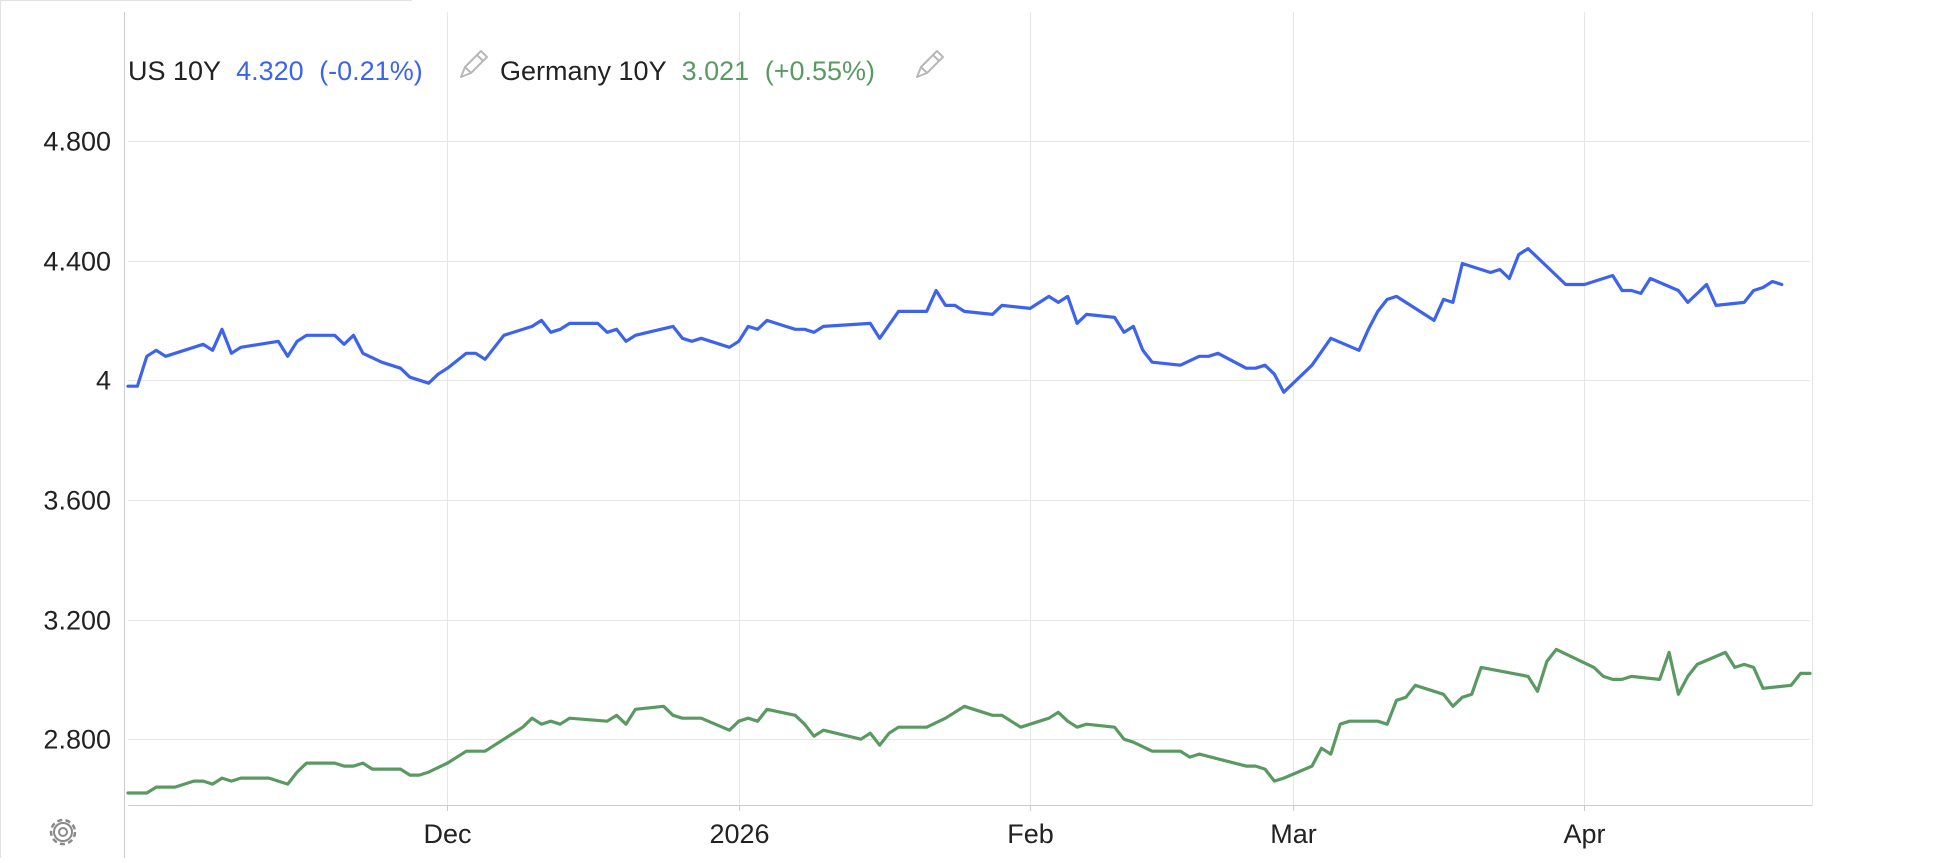  What do you see at coordinates (474, 64) in the screenshot?
I see `legend-us-pencil-icon` at bounding box center [474, 64].